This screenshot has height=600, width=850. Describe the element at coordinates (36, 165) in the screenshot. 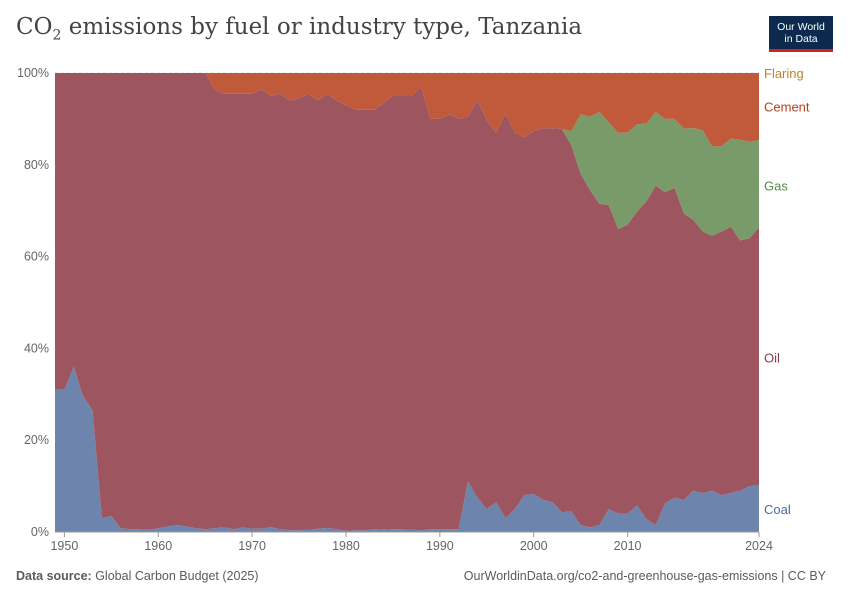

I see `y-tick-label: 80%` at that location.